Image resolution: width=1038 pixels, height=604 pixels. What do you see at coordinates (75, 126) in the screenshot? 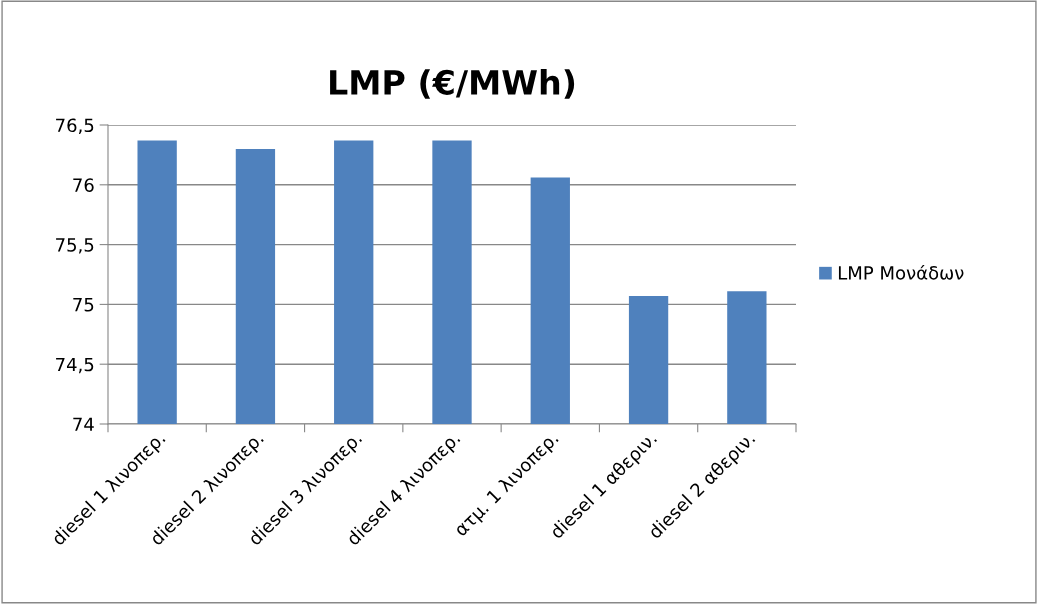
I see `y-tick-label: 76,5` at bounding box center [75, 126].